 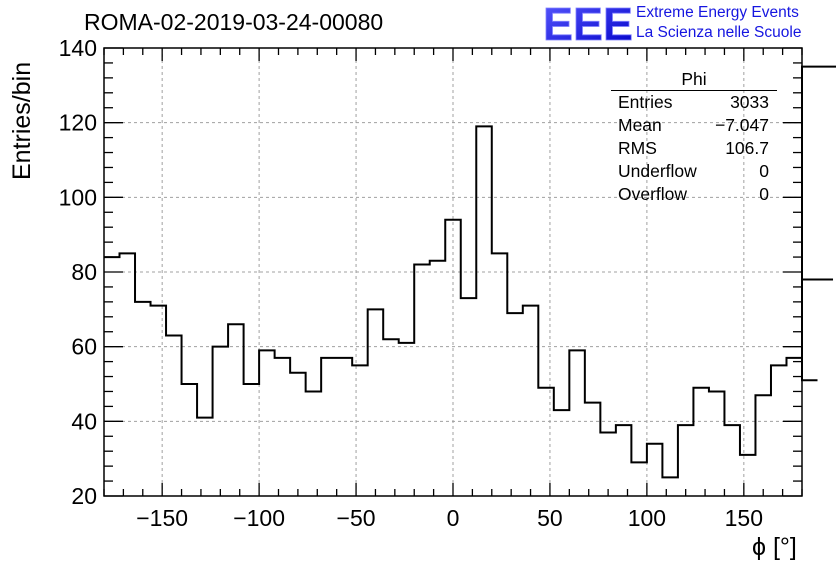 What do you see at coordinates (694, 194) in the screenshot?
I see `stats-row-overflow: Overflow 0` at bounding box center [694, 194].